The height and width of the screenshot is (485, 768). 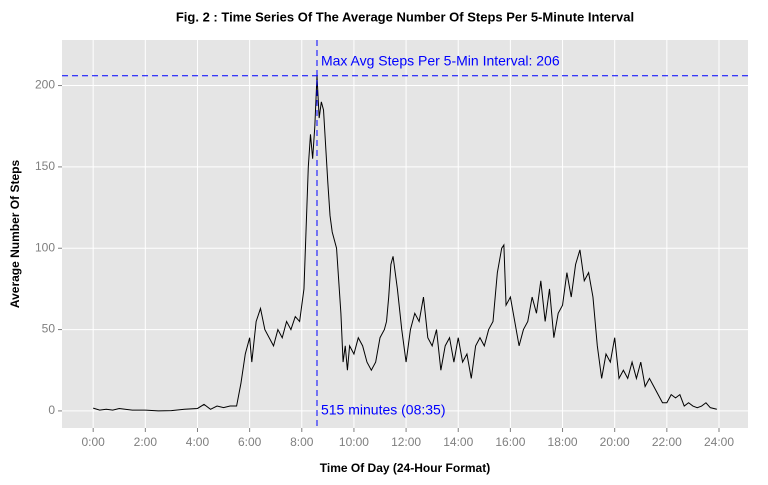 What do you see at coordinates (440, 60) in the screenshot?
I see `annotation: Max Avg Steps Per 5-Min Interval: 206` at bounding box center [440, 60].